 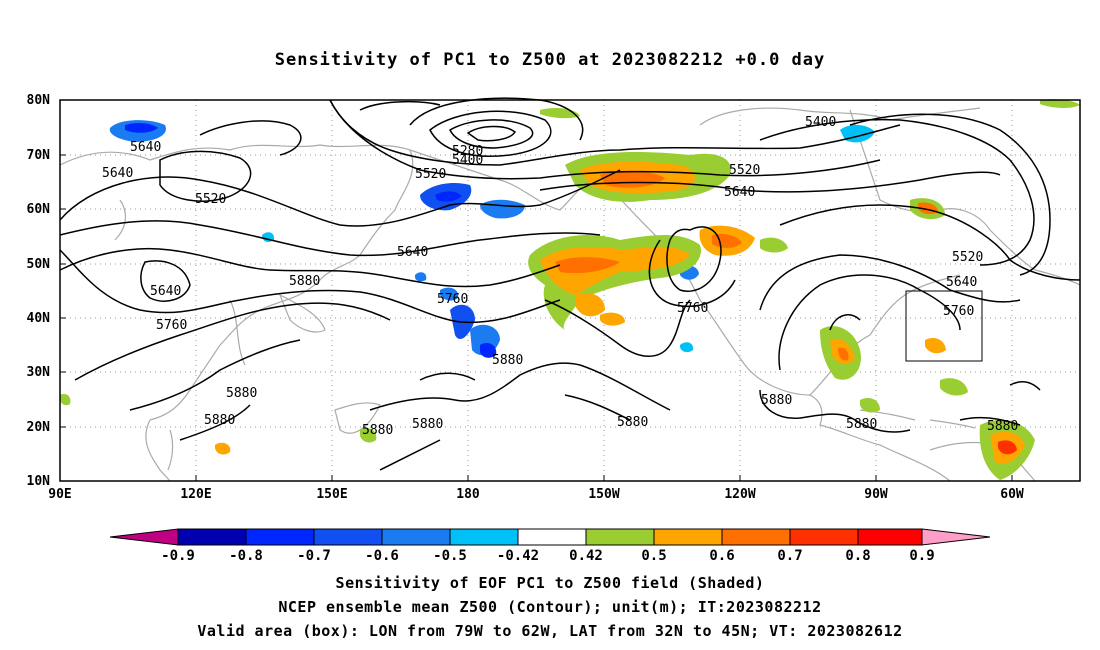 What do you see at coordinates (586, 556) in the screenshot?
I see `colorbar-label: 0.42` at bounding box center [586, 556].